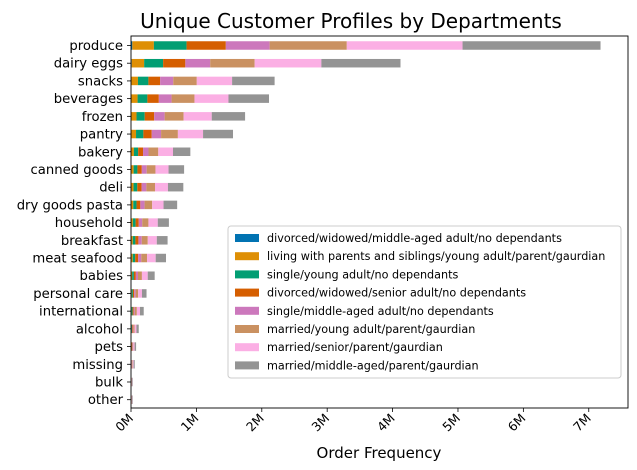 The height and width of the screenshot is (470, 637). What do you see at coordinates (517, 423) in the screenshot?
I see `x-tick-label: 6M` at bounding box center [517, 423].